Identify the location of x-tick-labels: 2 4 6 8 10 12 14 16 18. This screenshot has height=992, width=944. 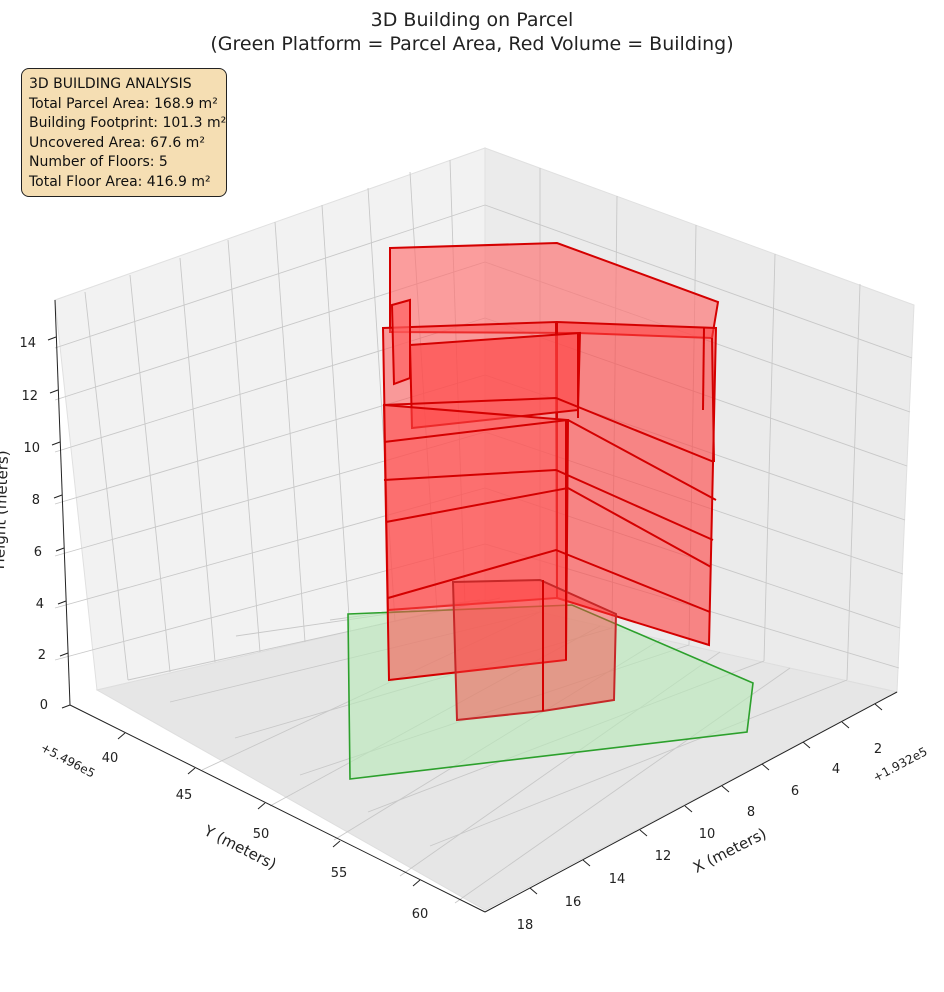
(699, 837).